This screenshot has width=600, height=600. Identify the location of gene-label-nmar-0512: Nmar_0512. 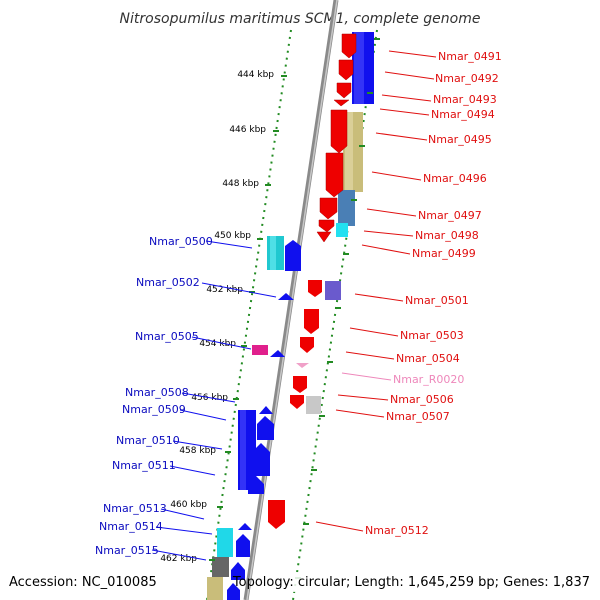
(397, 530).